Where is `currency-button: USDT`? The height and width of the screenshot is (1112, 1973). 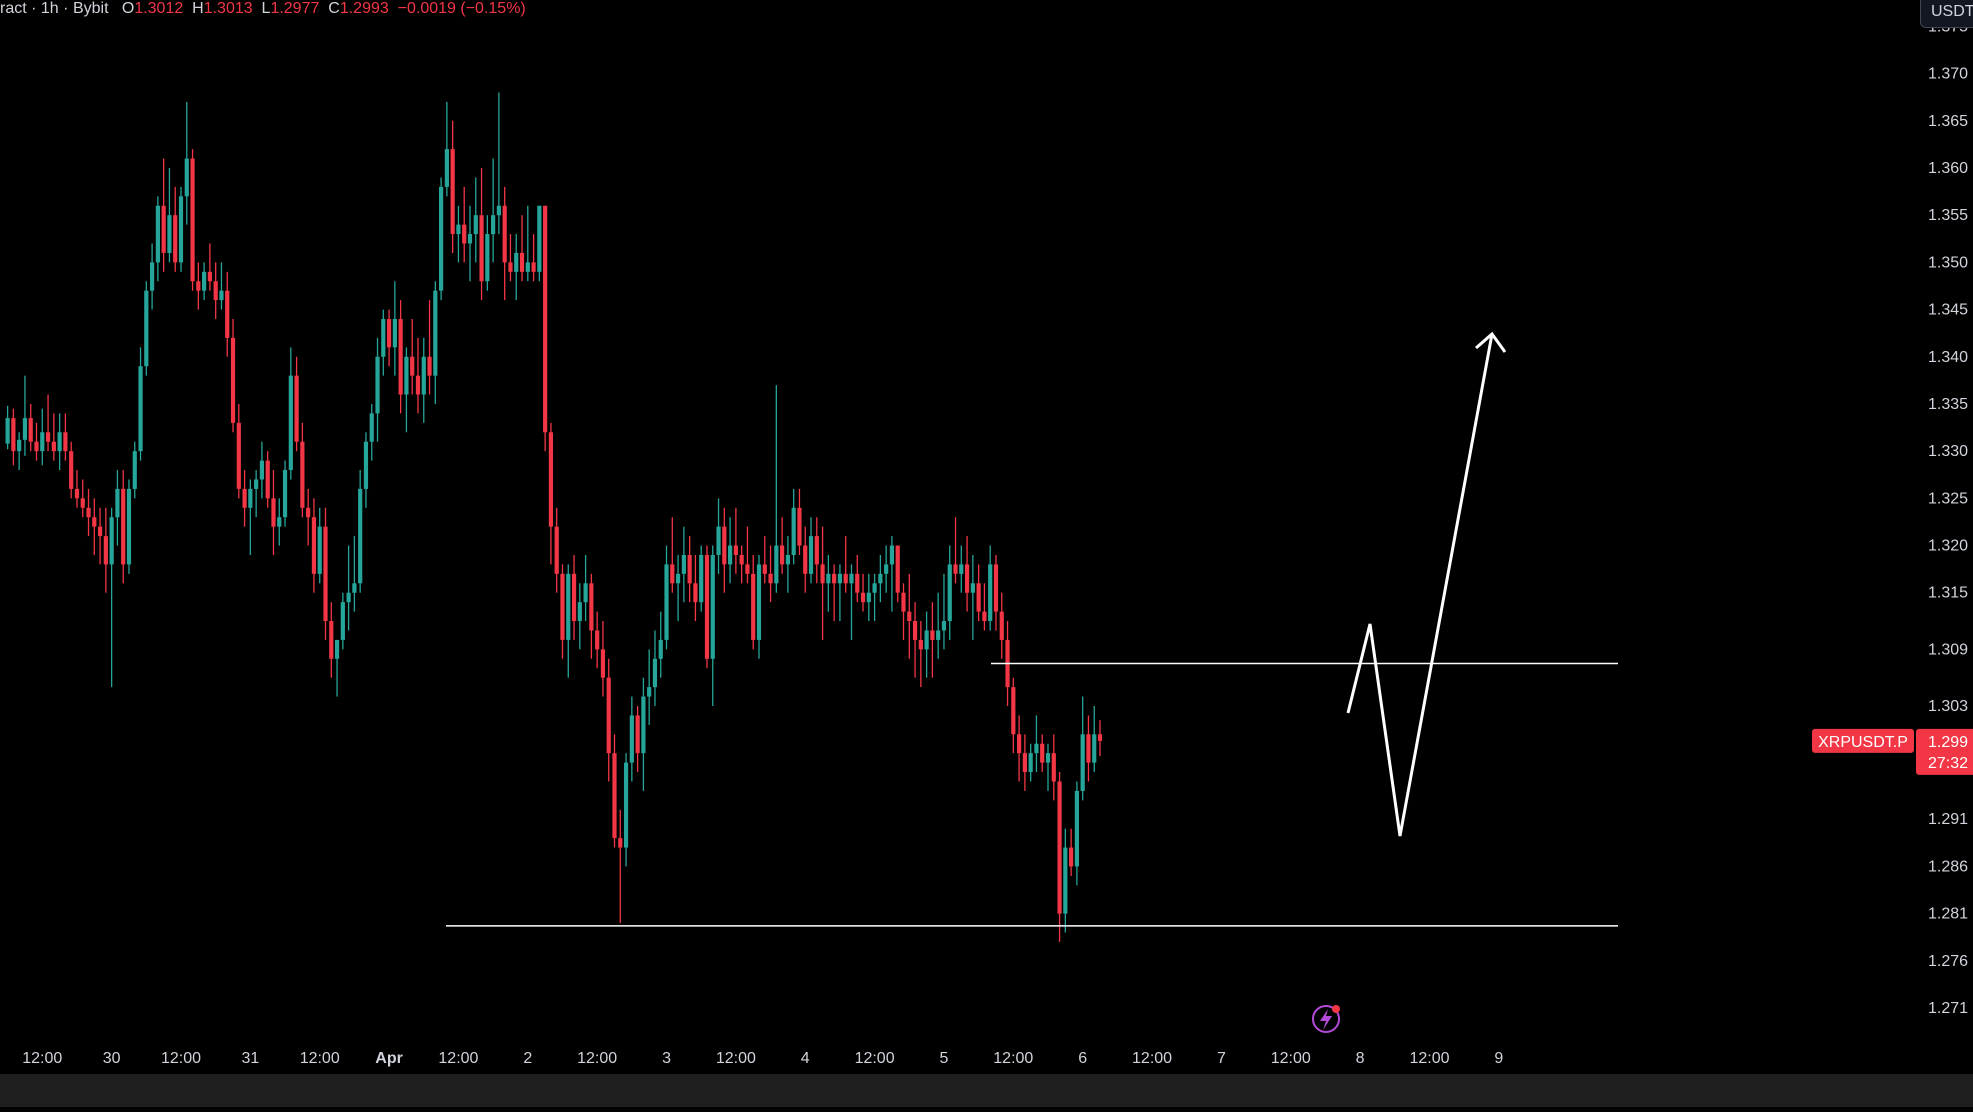
currency-button: USDT is located at coordinates (1946, 14).